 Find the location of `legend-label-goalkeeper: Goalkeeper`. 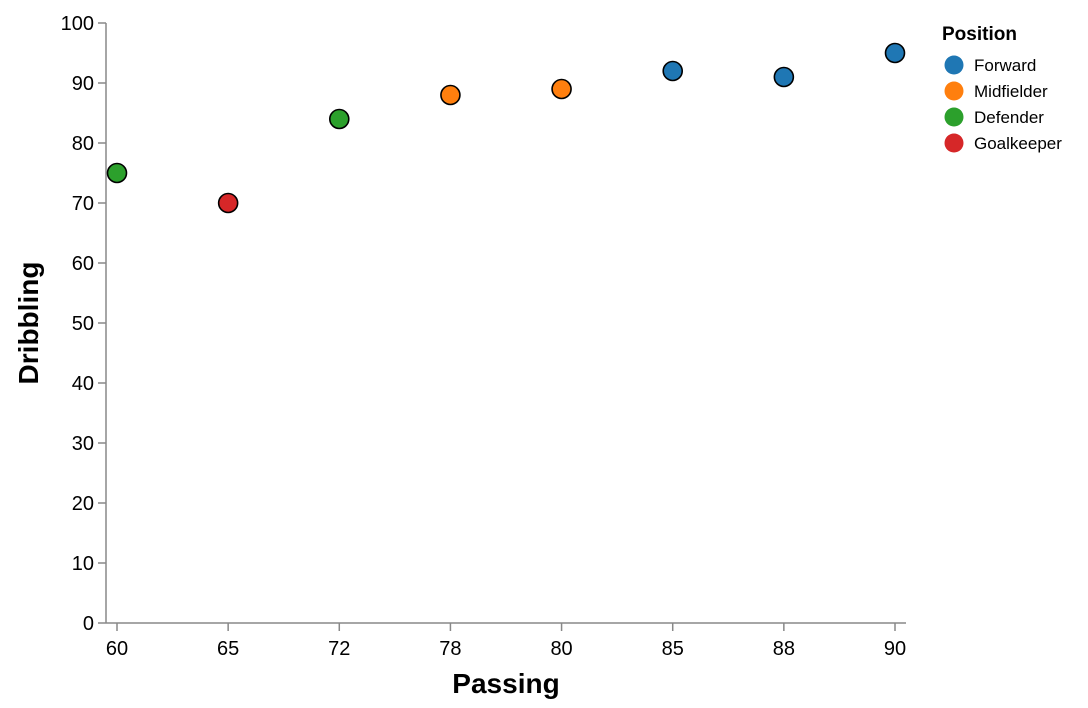

legend-label-goalkeeper: Goalkeeper is located at coordinates (1018, 143).